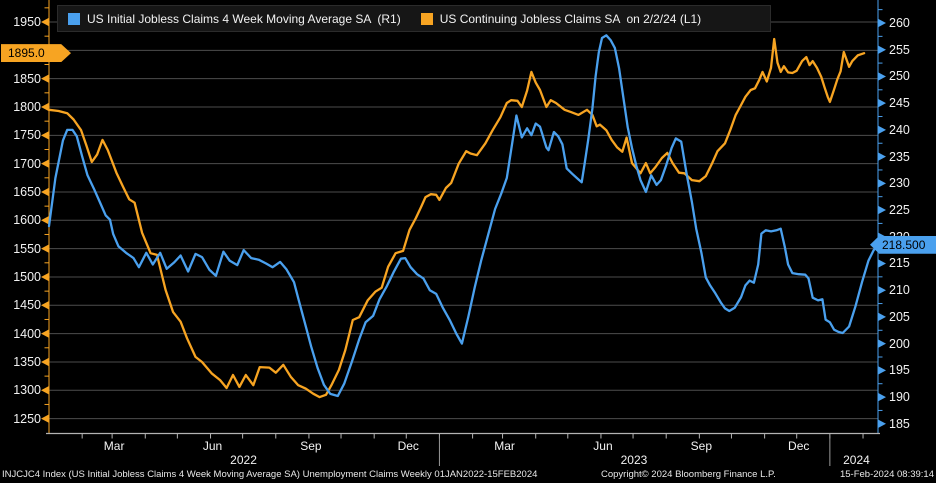 This screenshot has width=936, height=483. Describe the element at coordinates (899, 290) in the screenshot. I see `y-axis-right-tick-label: 210` at that location.